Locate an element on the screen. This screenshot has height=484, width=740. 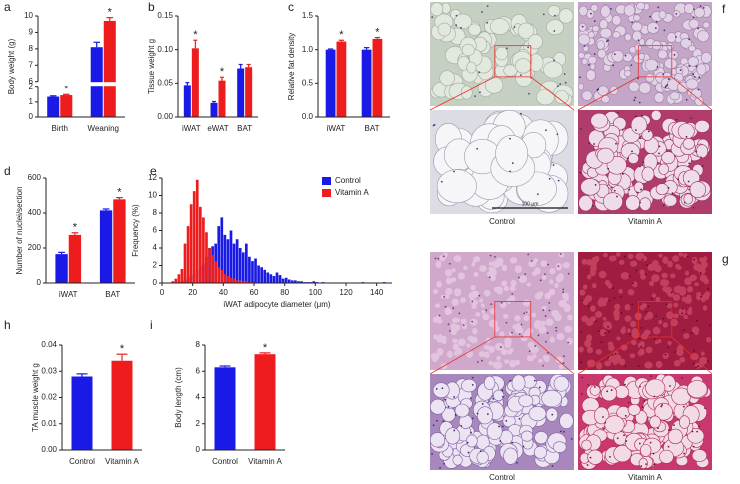
y-tick-label: 0 is located at coordinates (155, 282).